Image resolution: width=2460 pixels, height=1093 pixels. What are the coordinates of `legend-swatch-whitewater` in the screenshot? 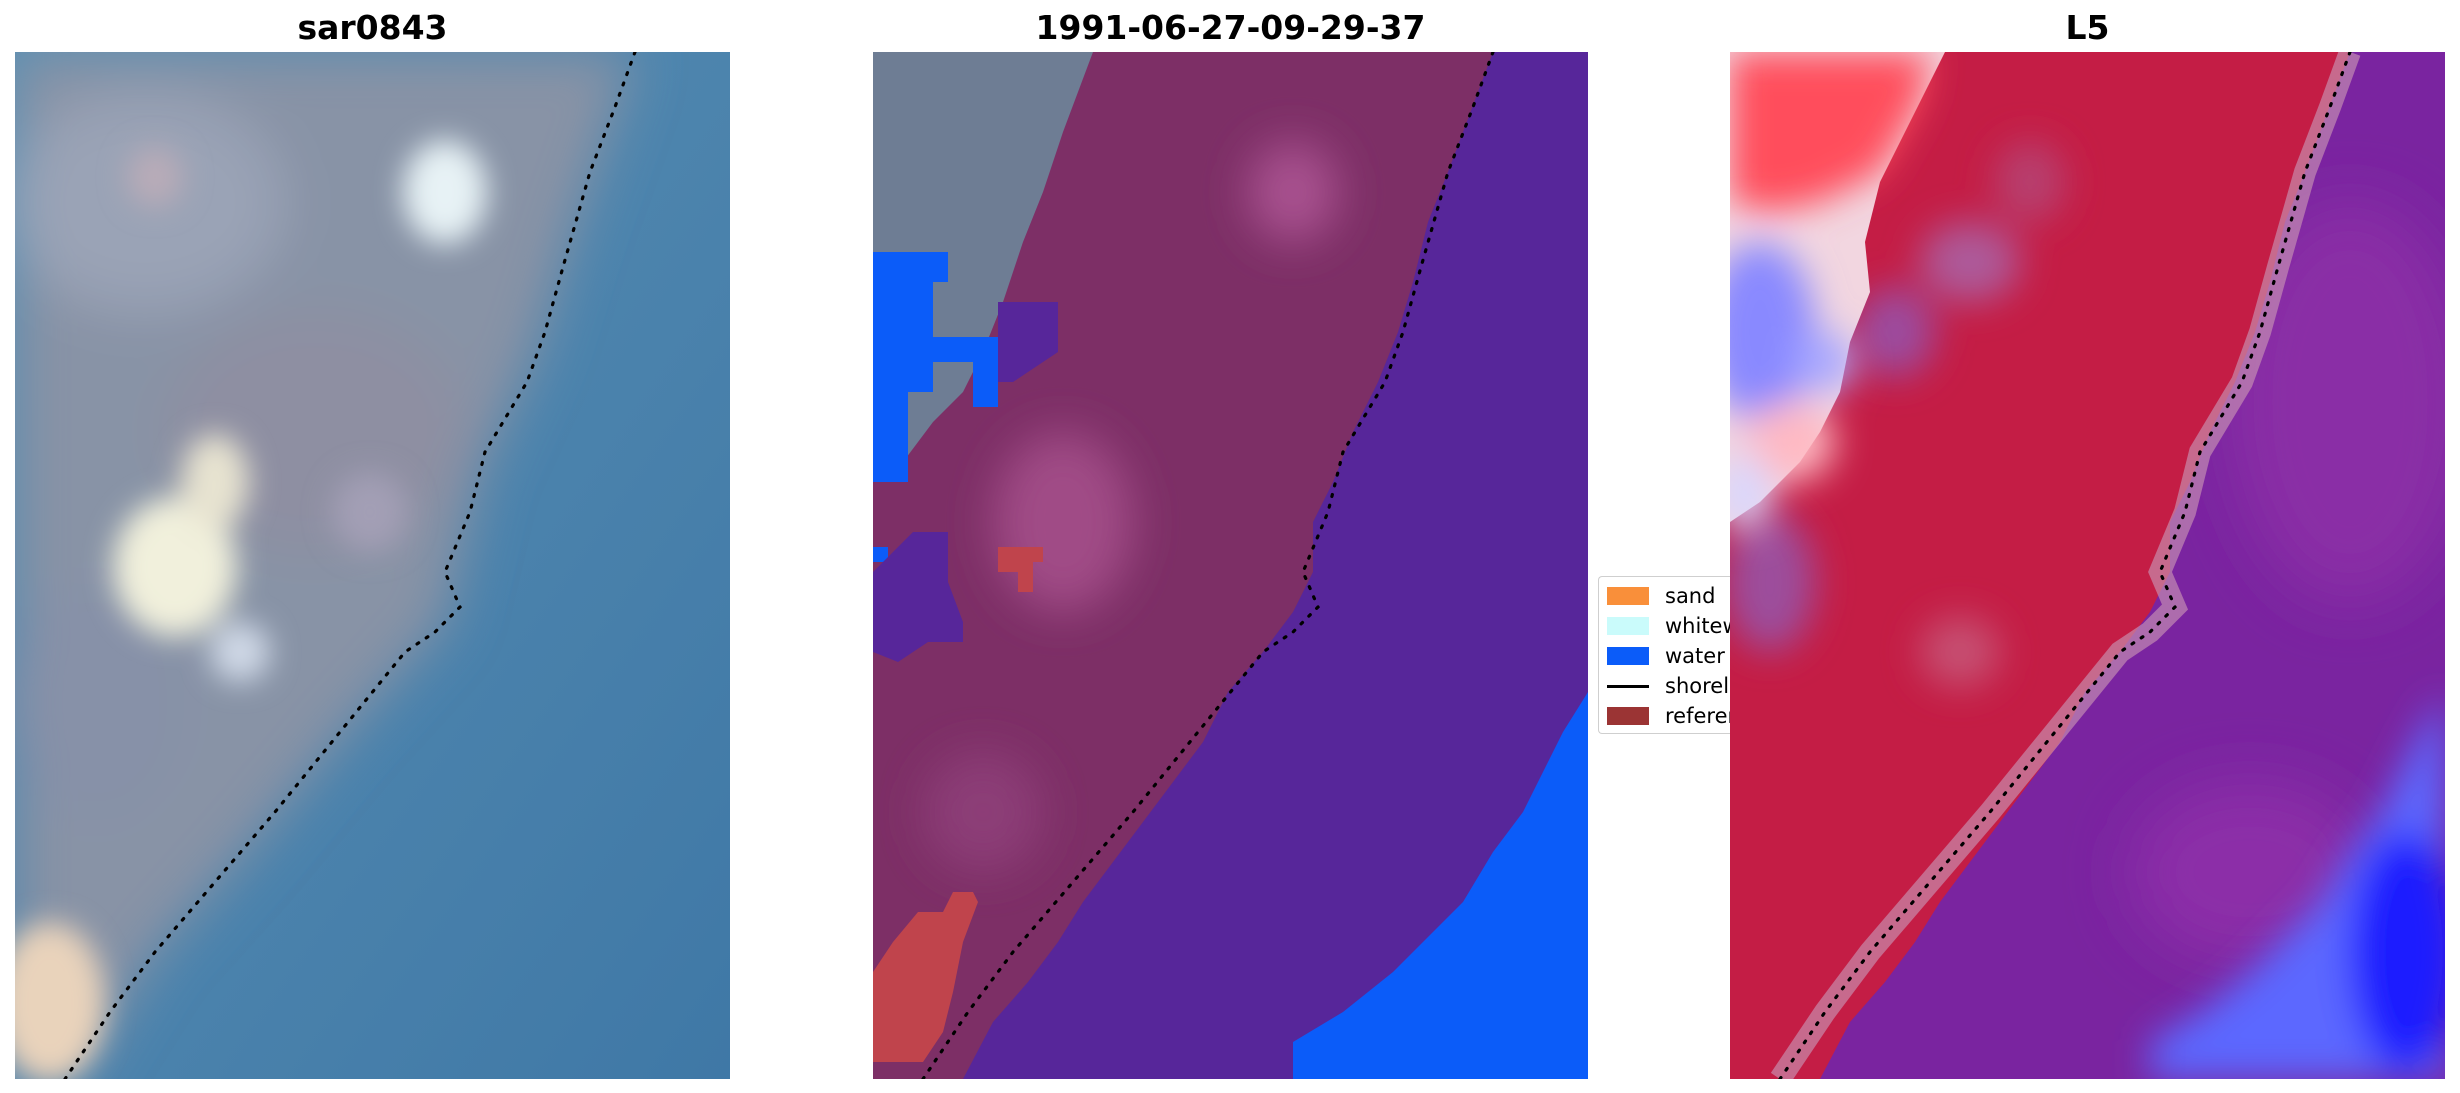 It's located at (1628, 626).